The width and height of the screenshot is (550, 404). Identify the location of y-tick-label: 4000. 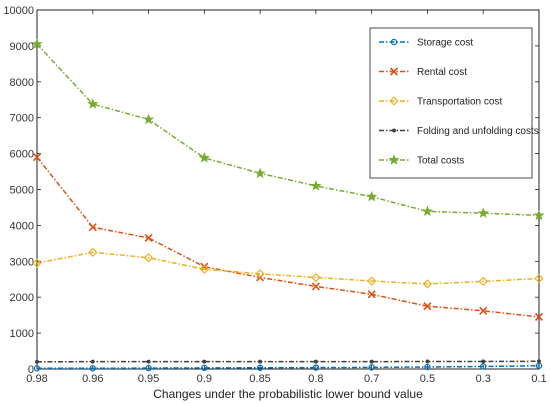
(22, 226).